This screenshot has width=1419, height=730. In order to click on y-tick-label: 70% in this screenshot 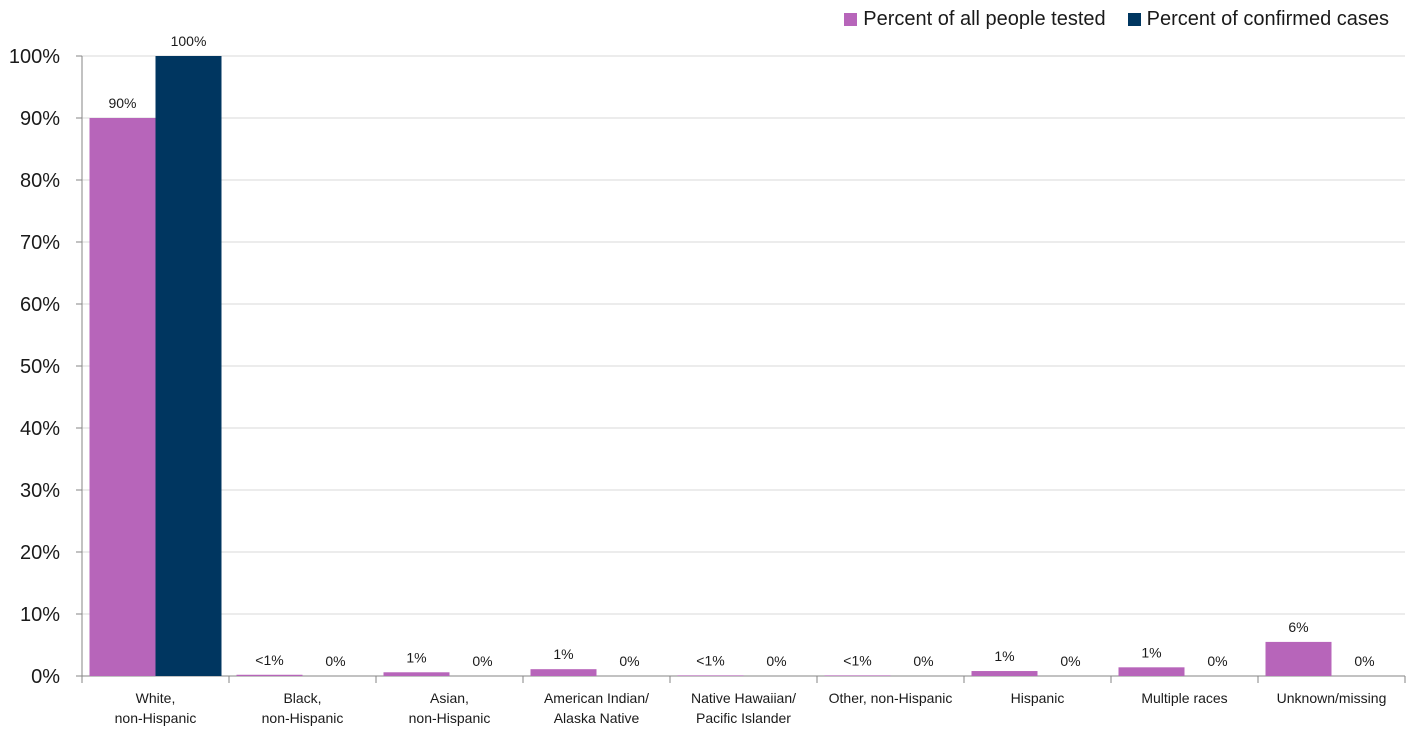, I will do `click(40, 243)`.